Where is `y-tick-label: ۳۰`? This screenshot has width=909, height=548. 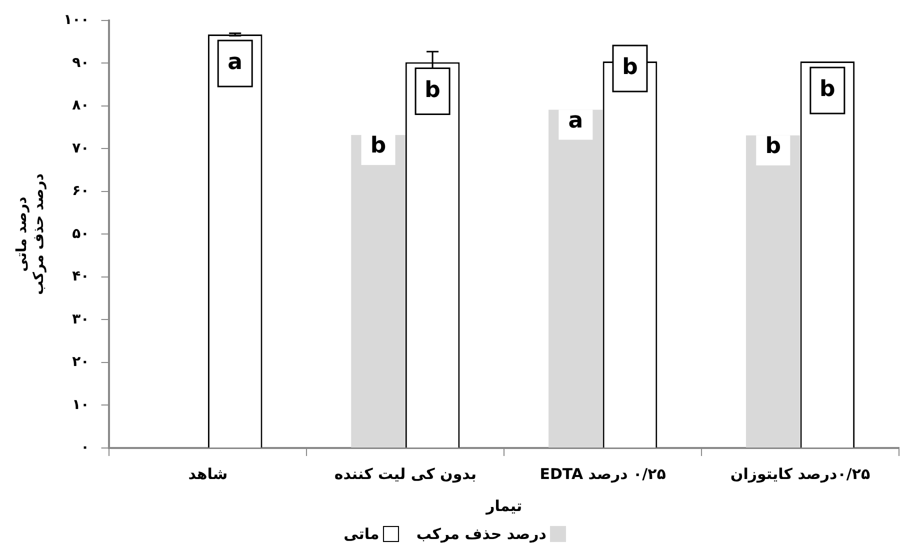 y-tick-label: ۳۰ is located at coordinates (81, 319).